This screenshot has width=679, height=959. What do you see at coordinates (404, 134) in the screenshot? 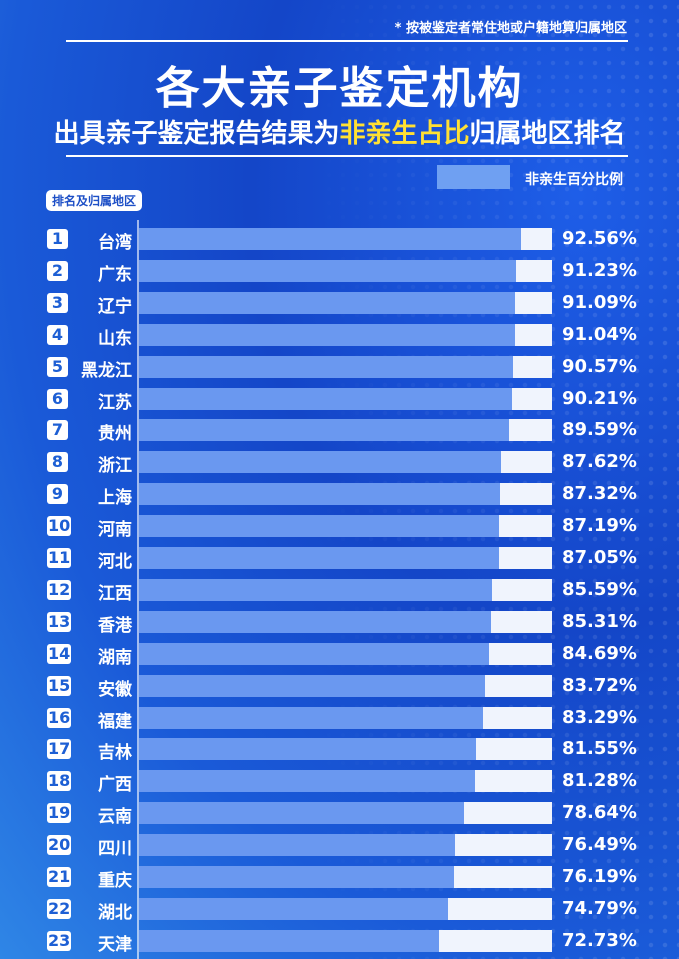
I see `subtitle-highlight: 非亲生占比` at bounding box center [404, 134].